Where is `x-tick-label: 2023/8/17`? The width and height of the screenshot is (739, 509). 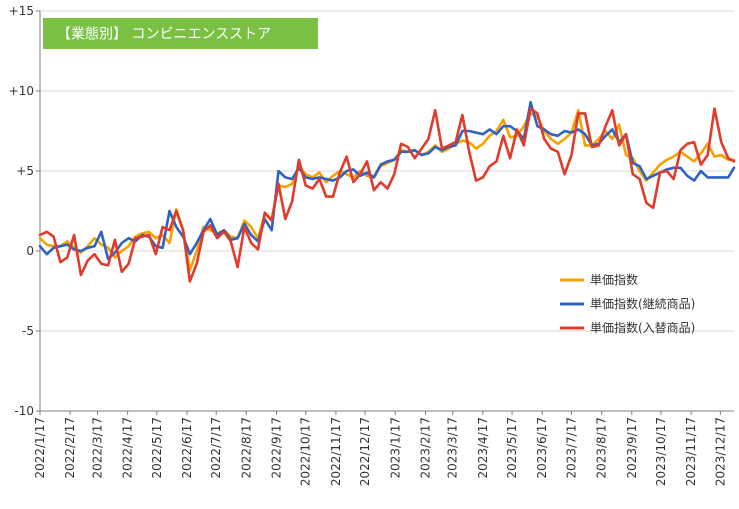 x-tick-label: 2023/8/17 is located at coordinates (602, 448).